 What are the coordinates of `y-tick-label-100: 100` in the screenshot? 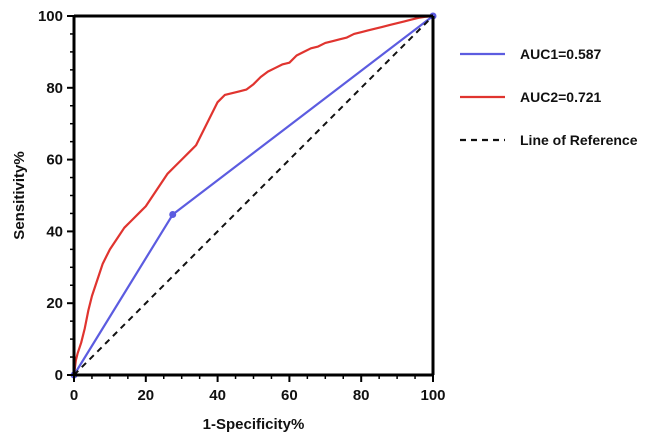 It's located at (50, 16).